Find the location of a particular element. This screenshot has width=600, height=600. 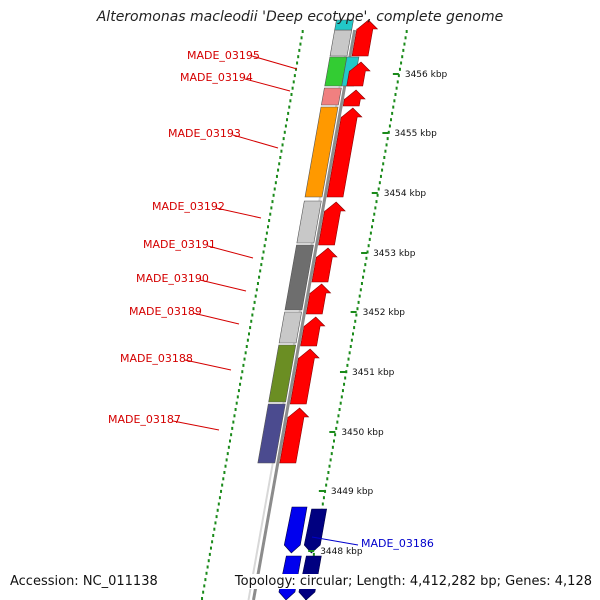

gene-label: MADE_03192 is located at coordinates (188, 206).